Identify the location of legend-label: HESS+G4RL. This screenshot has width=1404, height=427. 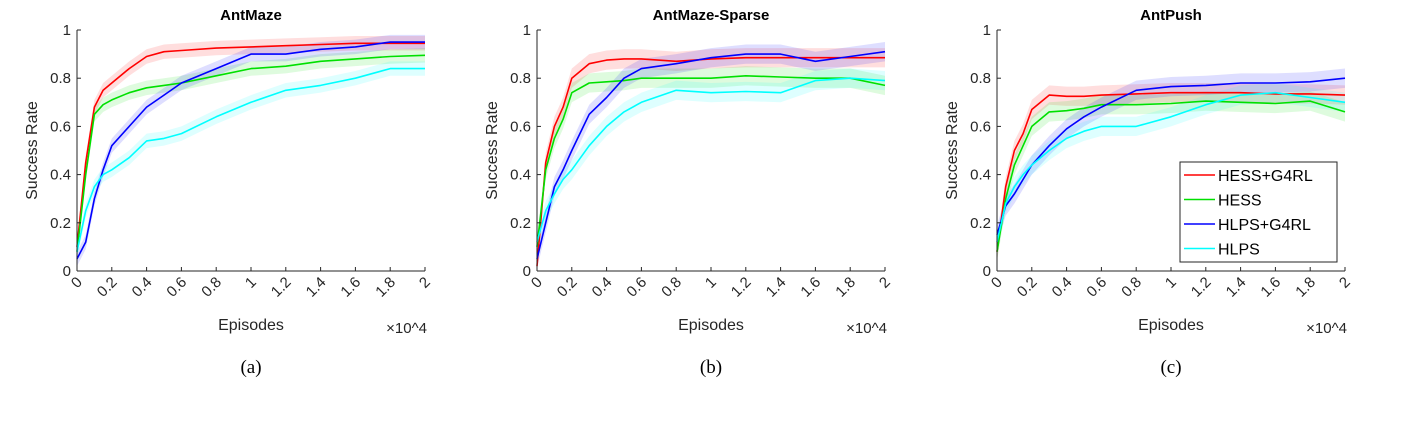
(1265, 176).